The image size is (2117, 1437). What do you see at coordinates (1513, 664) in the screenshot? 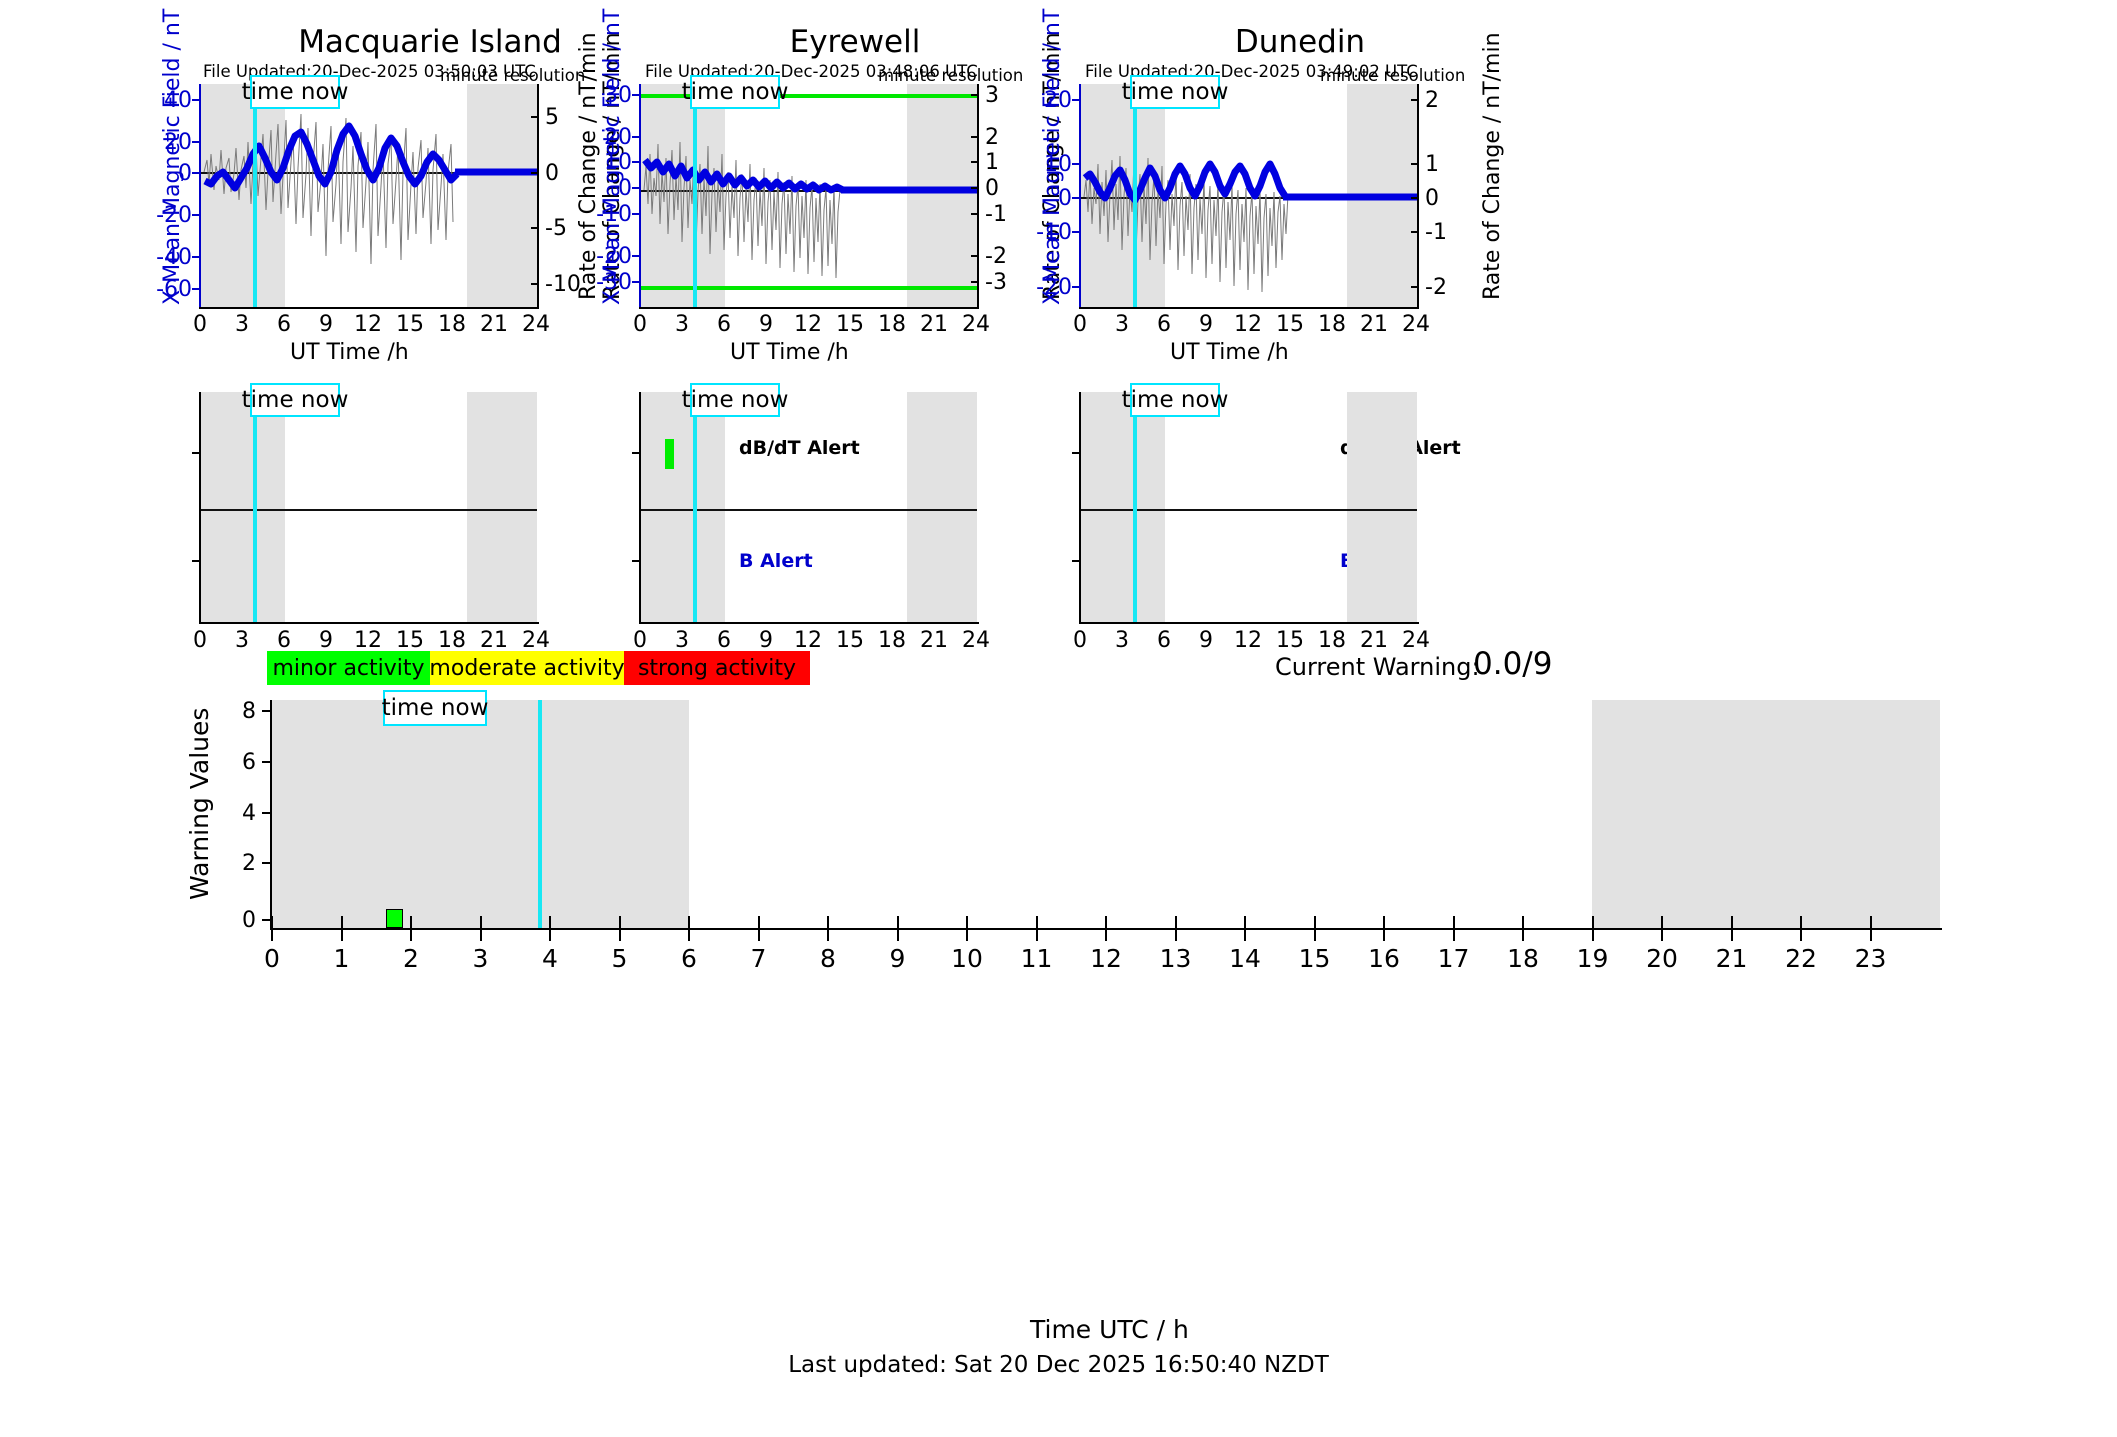
I see `current-warning-value: 0.0/9` at bounding box center [1513, 664].